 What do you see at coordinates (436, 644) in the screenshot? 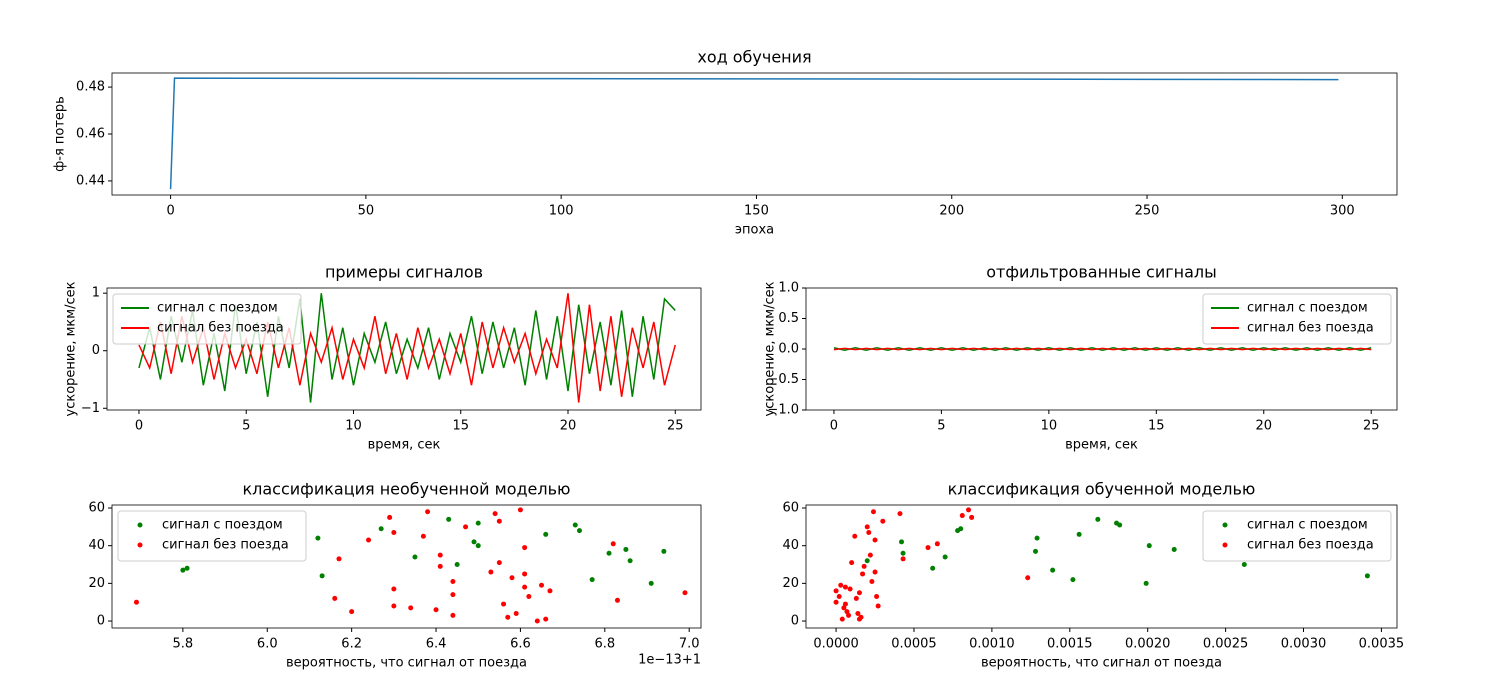
I see `x-tick-label: 6.4` at bounding box center [436, 644].